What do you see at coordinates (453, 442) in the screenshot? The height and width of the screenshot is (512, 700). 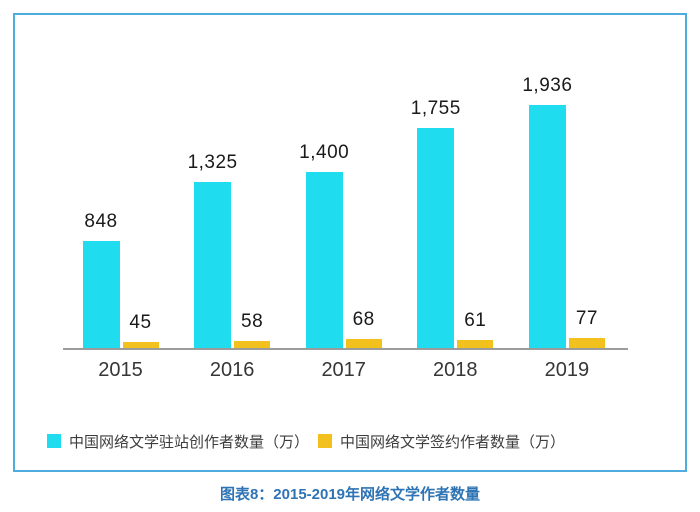 I see `legend-label-signed-authors: 中国网络文学签约作者数量（万）` at bounding box center [453, 442].